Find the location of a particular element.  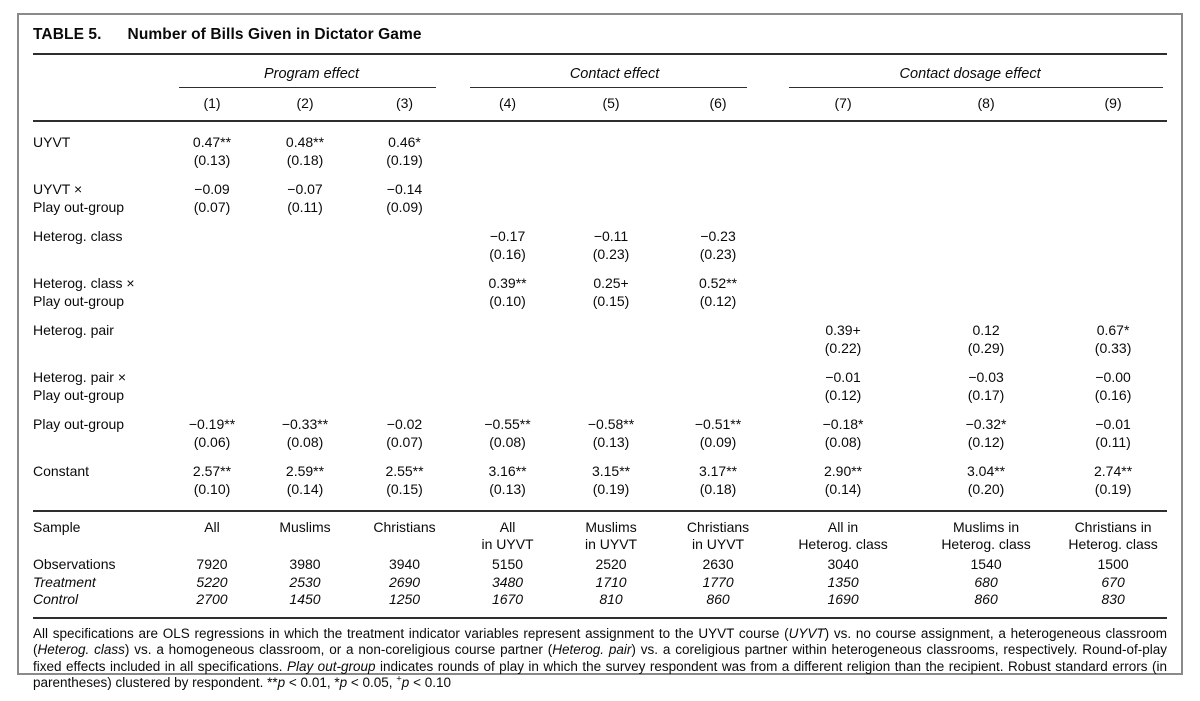

column-number-row: (1) (2) (3) (4) (5) (6) (7) (8) (9) is located at coordinates (600, 105).